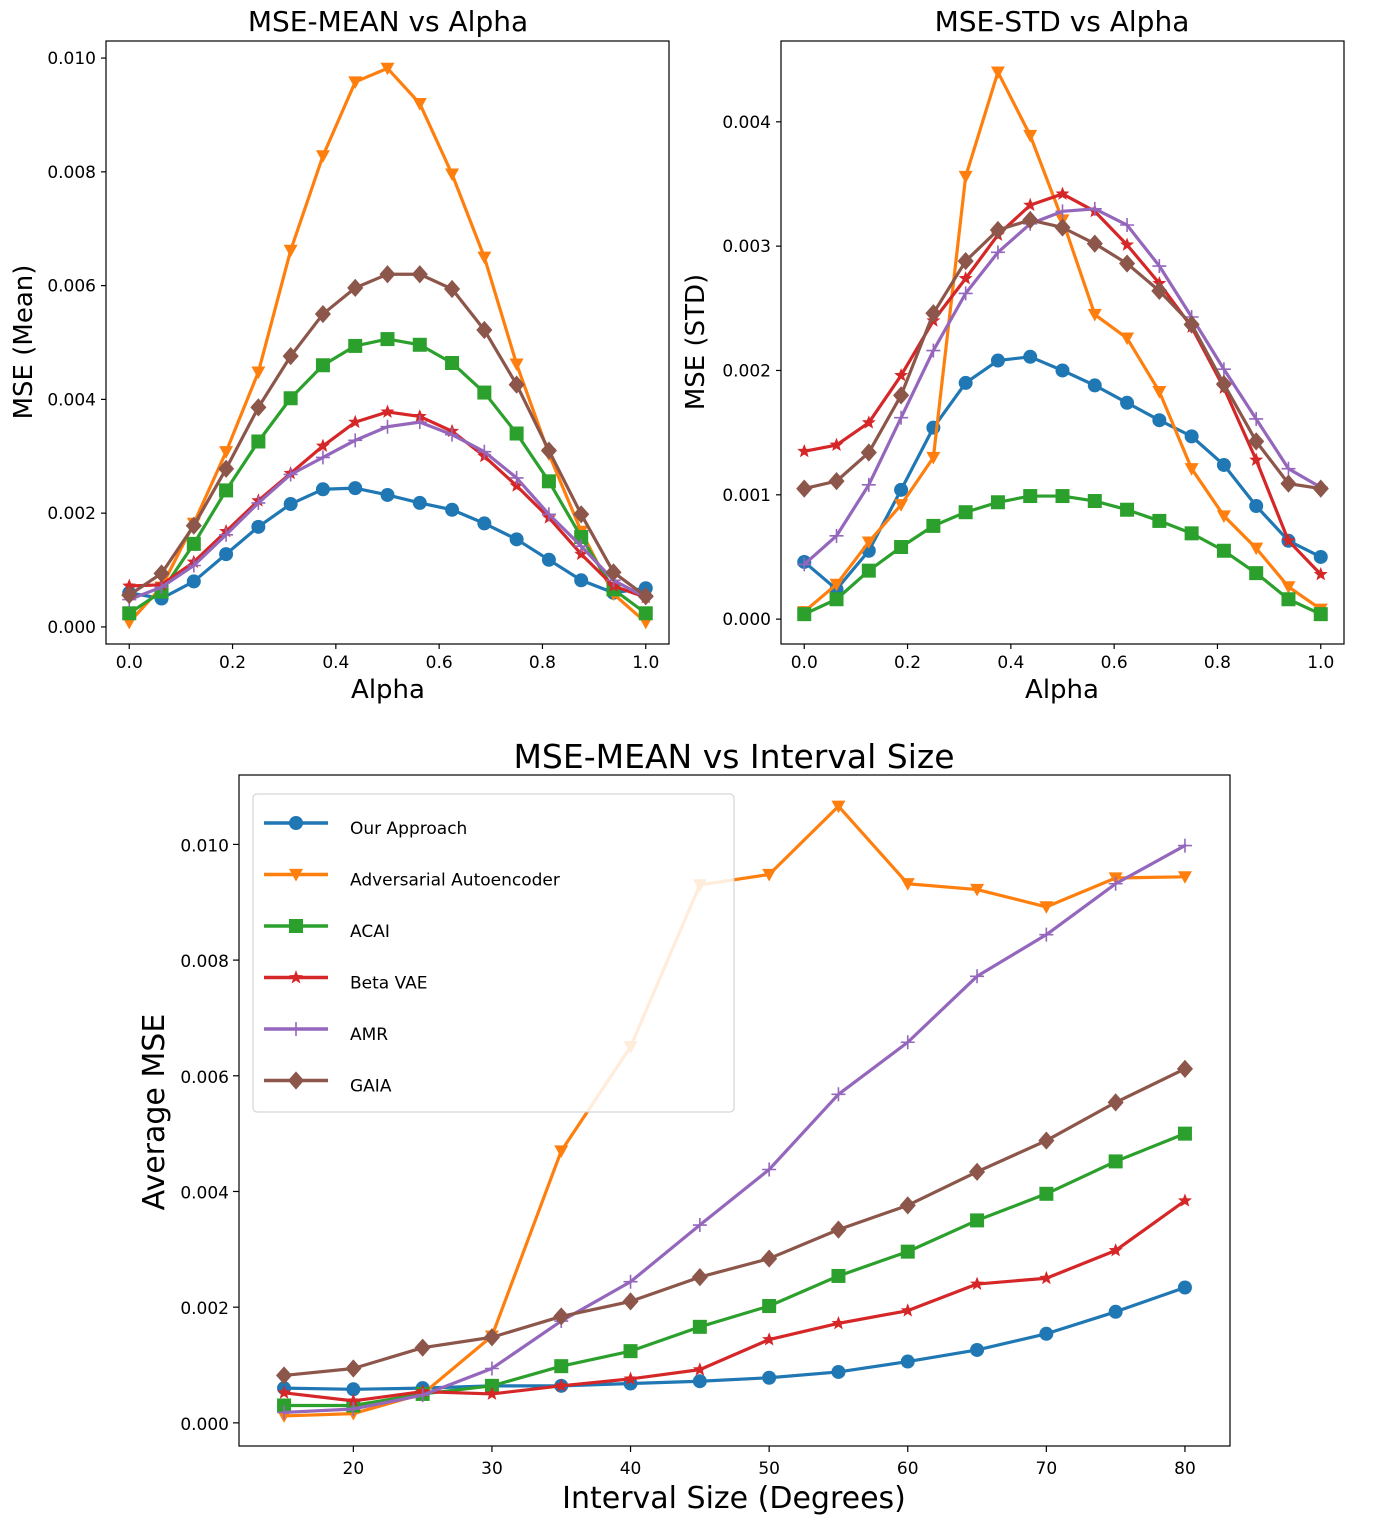 The height and width of the screenshot is (1522, 1377). I want to click on x-tick-label: 0.8, so click(1217, 663).